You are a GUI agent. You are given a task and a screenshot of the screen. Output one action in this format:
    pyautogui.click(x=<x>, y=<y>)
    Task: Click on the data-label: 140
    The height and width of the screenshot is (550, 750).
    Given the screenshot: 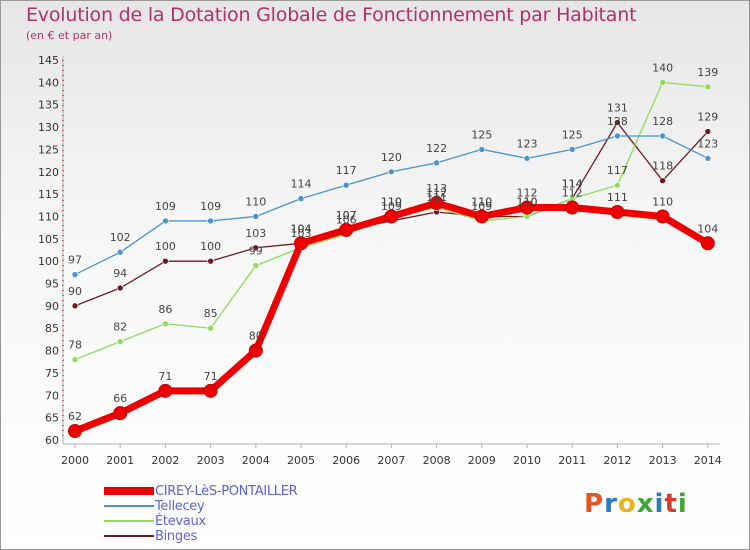 What is the action you would take?
    pyautogui.click(x=662, y=67)
    